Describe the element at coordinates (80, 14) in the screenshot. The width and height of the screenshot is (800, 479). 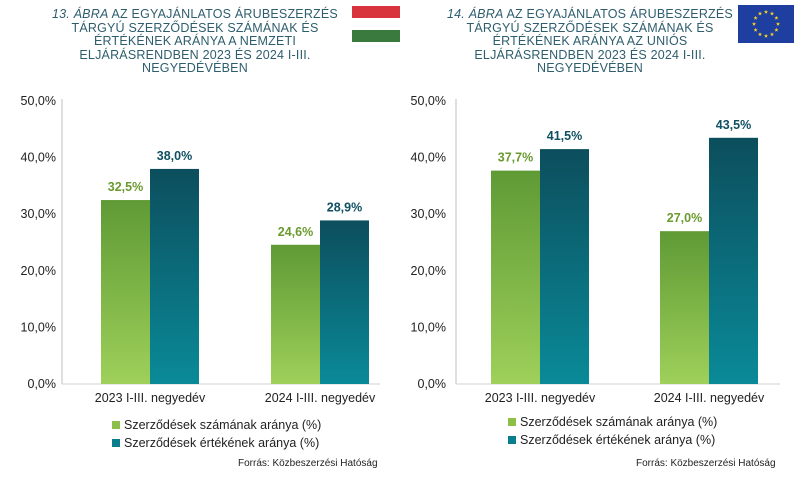
I see `chart-title-number: 13. ÁBRA` at that location.